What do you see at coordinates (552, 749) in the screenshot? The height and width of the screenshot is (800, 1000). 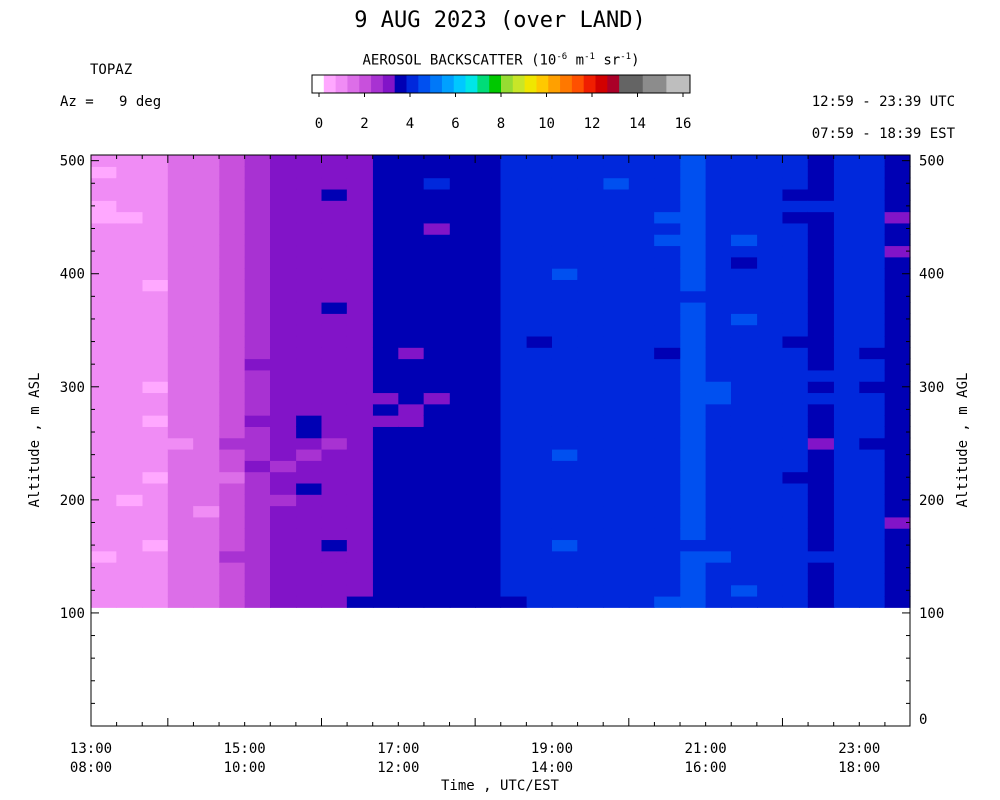 I see `x-tick-label-utc: 19:00` at bounding box center [552, 749].